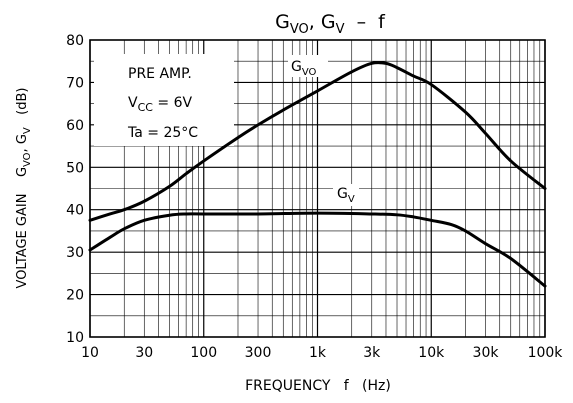 Image resolution: width=573 pixels, height=403 pixels. I want to click on x-tick-label: 30, so click(144, 353).